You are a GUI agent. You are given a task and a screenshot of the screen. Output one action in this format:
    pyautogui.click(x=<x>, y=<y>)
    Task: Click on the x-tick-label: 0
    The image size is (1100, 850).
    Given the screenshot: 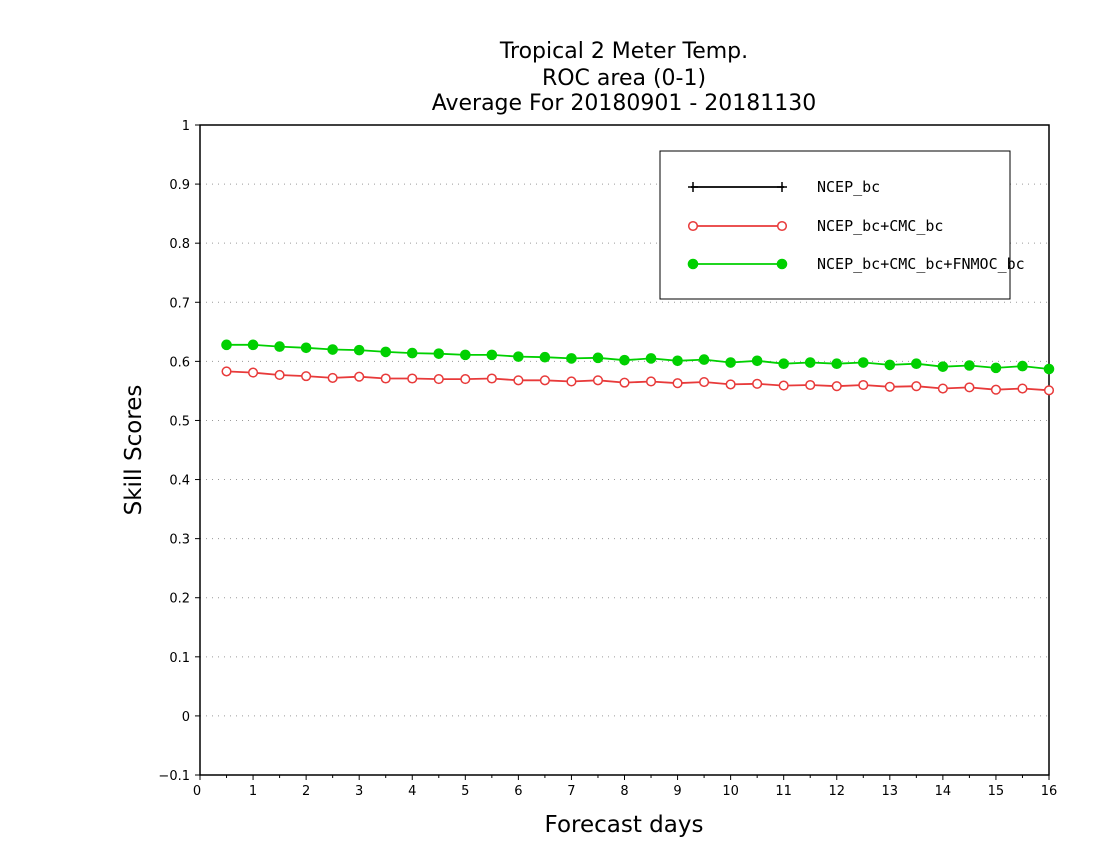 What is the action you would take?
    pyautogui.click(x=197, y=791)
    